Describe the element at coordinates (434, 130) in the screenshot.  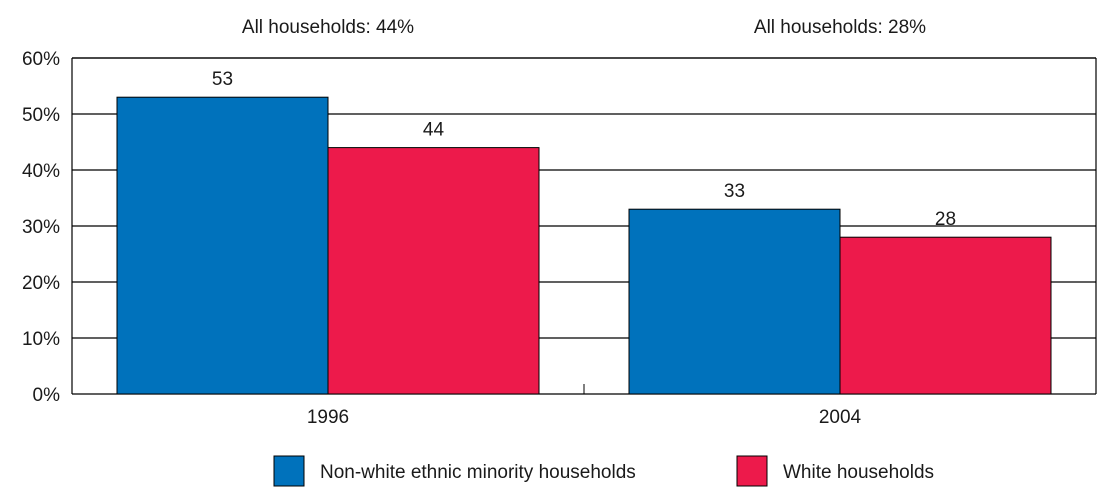
I see `data-label: 44` at that location.